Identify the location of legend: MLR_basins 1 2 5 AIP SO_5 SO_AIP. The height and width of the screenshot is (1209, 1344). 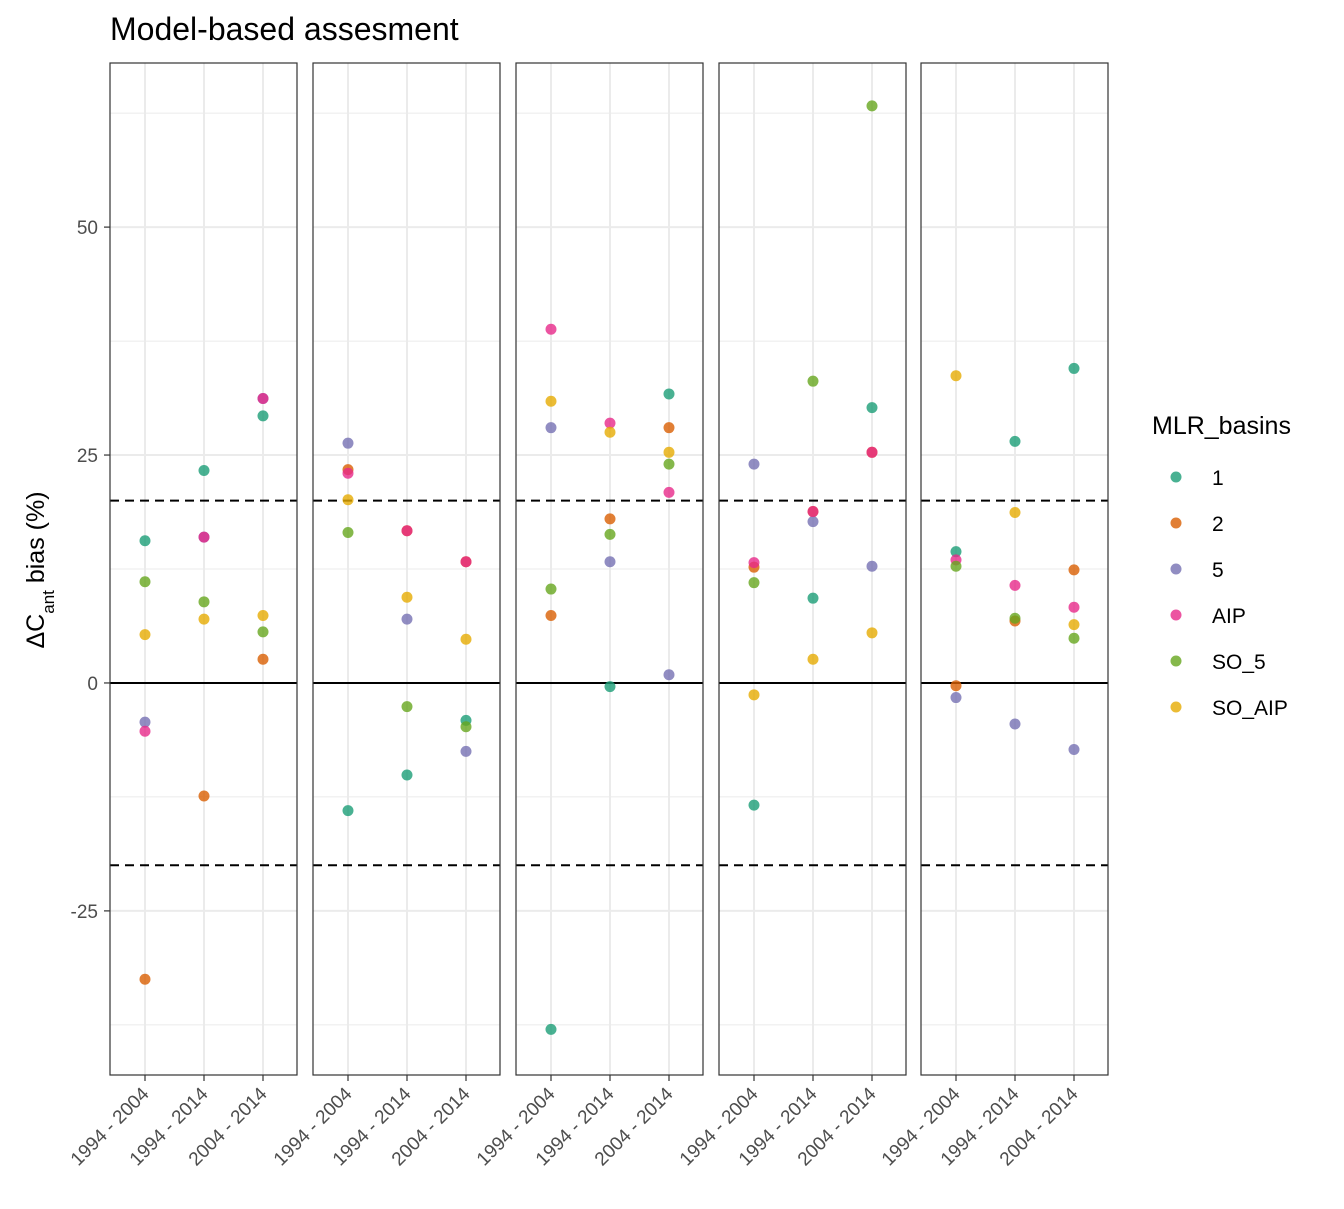
(1221, 566).